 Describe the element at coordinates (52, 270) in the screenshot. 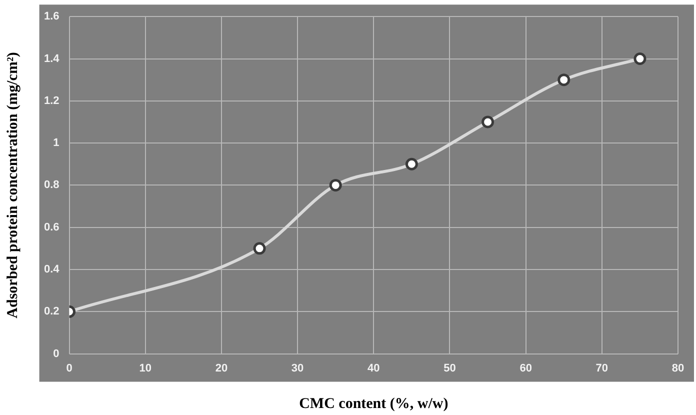

I see `y-tick-label: 0.4` at that location.